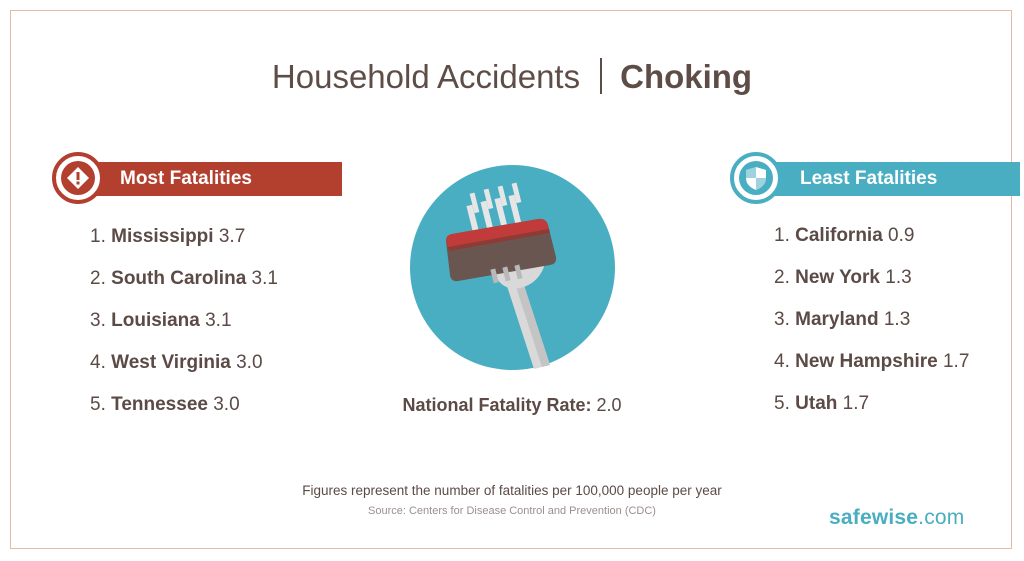 Image resolution: width=1024 pixels, height=561 pixels. What do you see at coordinates (686, 76) in the screenshot?
I see `title-right: Choking` at bounding box center [686, 76].